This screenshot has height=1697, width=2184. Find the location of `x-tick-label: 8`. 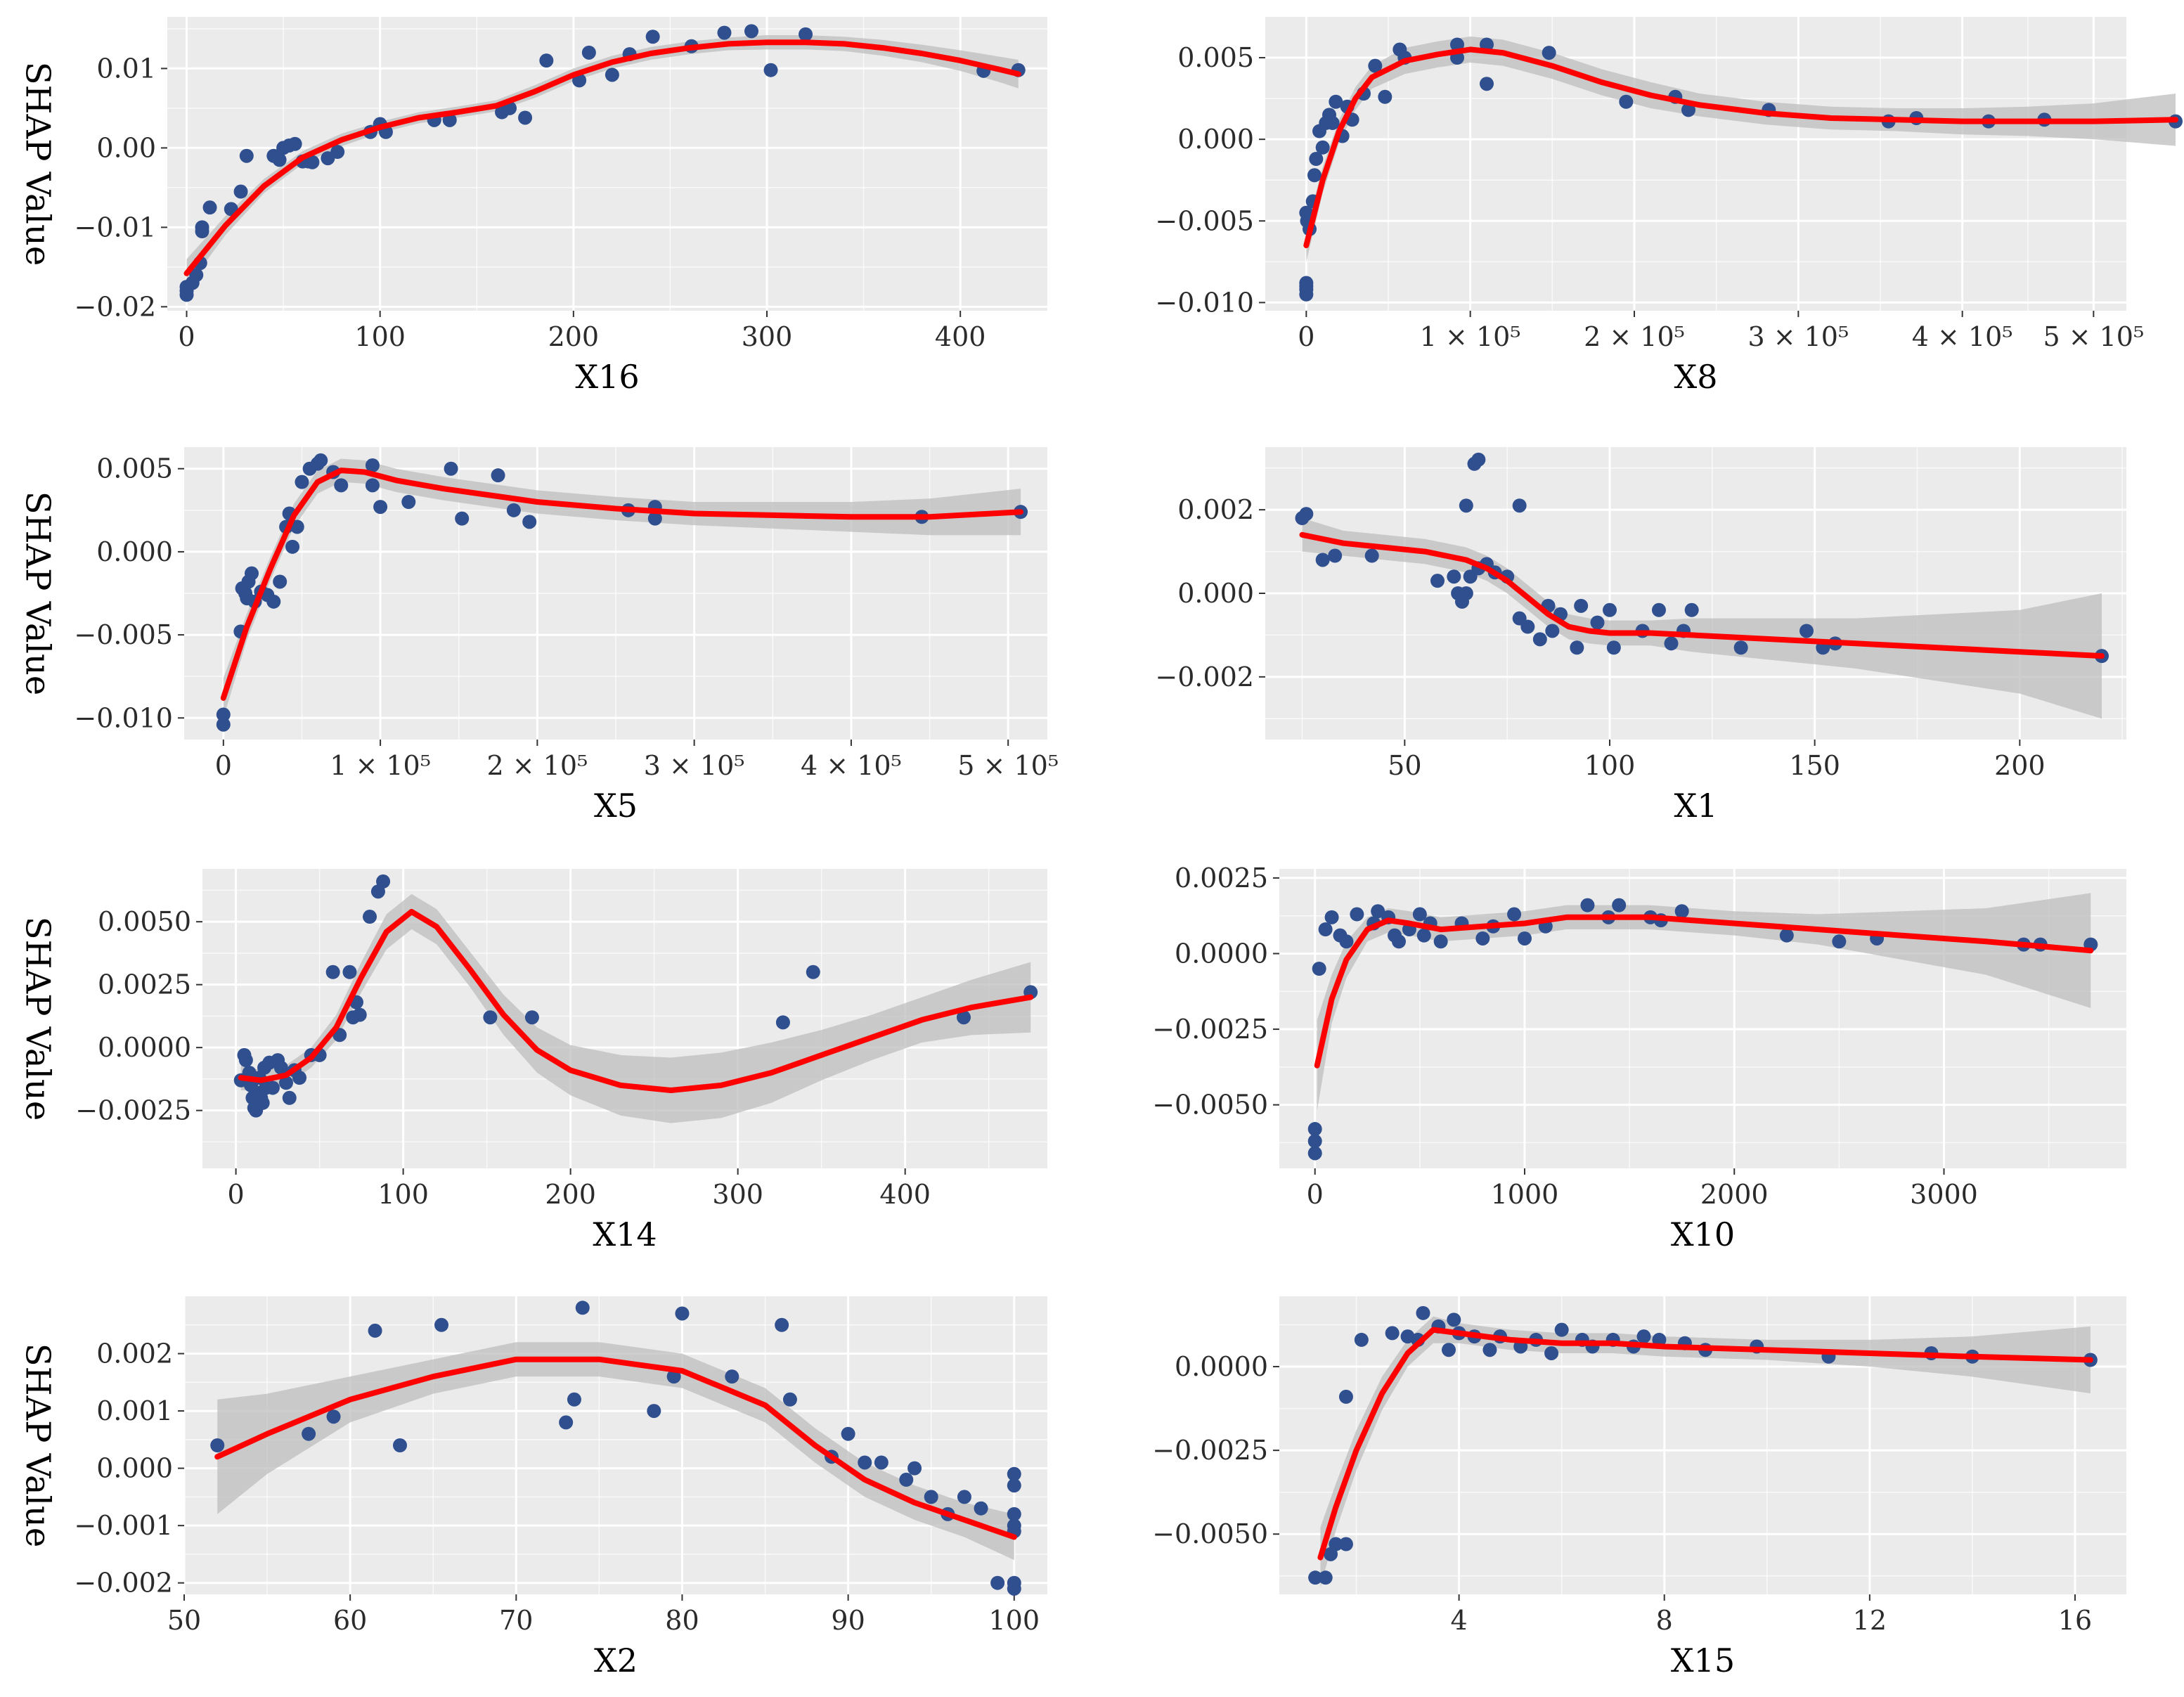

x-tick-label: 8 is located at coordinates (1664, 1620).